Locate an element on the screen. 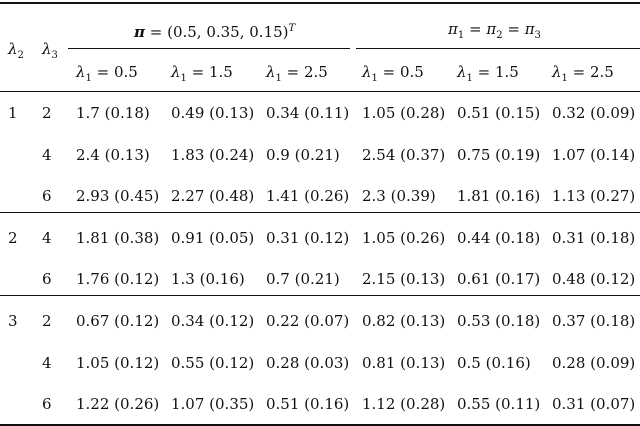 This screenshot has height=426, width=640. table-cell: 0.34 (0.12) is located at coordinates (213, 321).